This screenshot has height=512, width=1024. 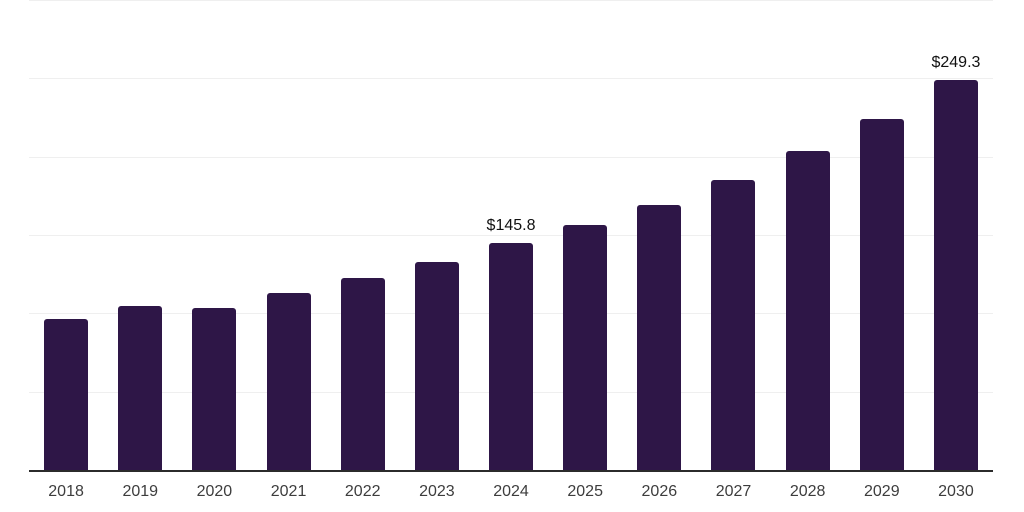 What do you see at coordinates (659, 491) in the screenshot?
I see `x-tick-label-2026: 2026` at bounding box center [659, 491].